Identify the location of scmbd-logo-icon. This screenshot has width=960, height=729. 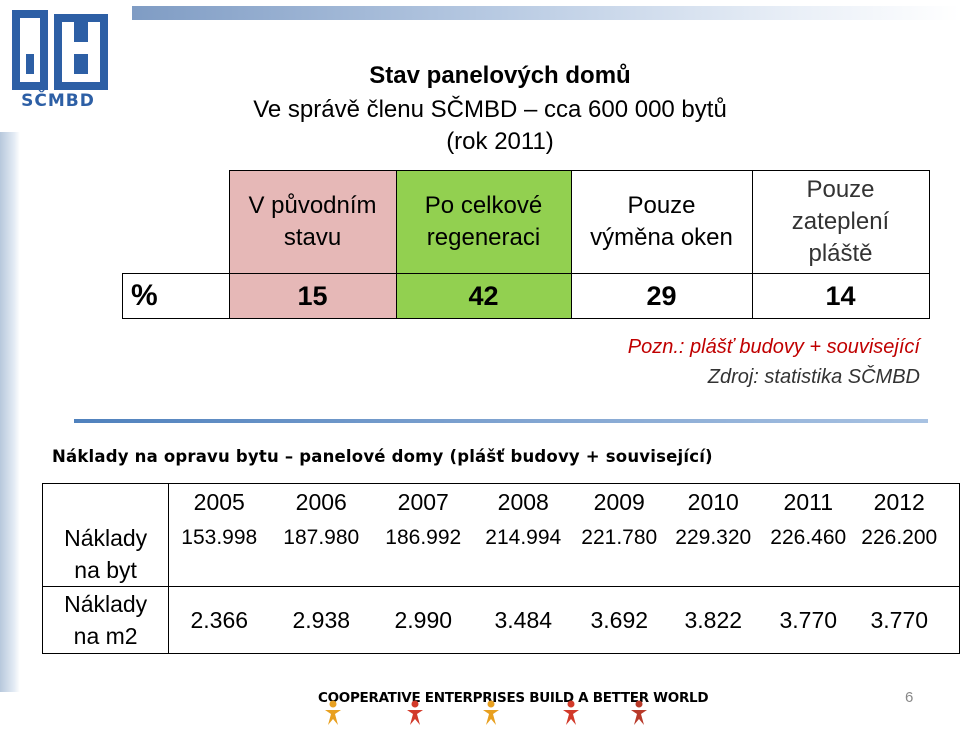
(60, 50).